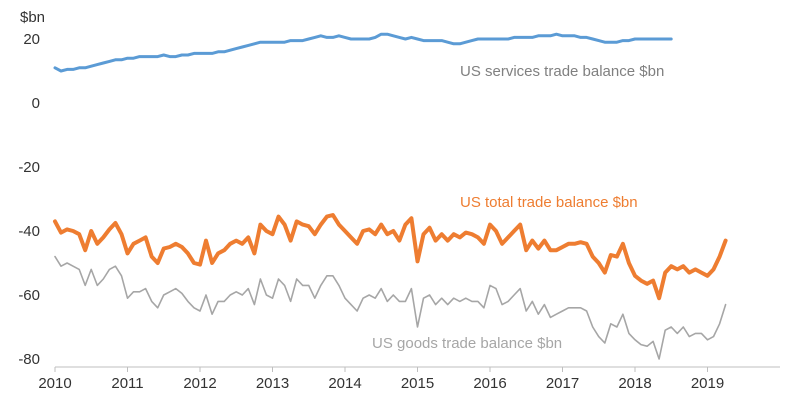 The height and width of the screenshot is (405, 800). Describe the element at coordinates (562, 71) in the screenshot. I see `services-series-annotation: US services trade balance $bn` at that location.